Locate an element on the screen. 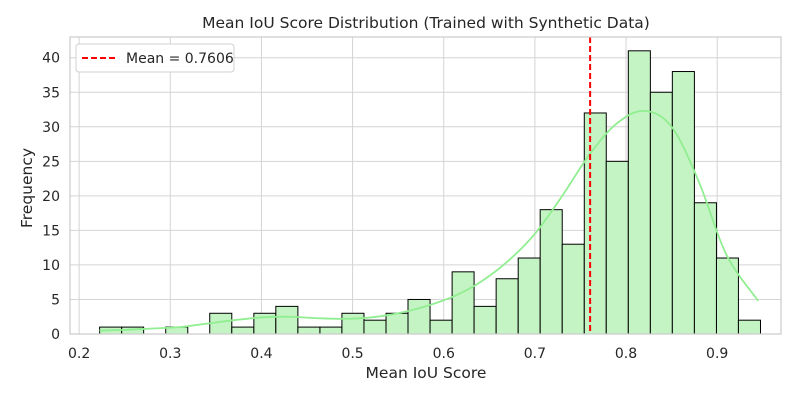 This screenshot has width=800, height=400. x-tick-label: 0.7 is located at coordinates (535, 354).